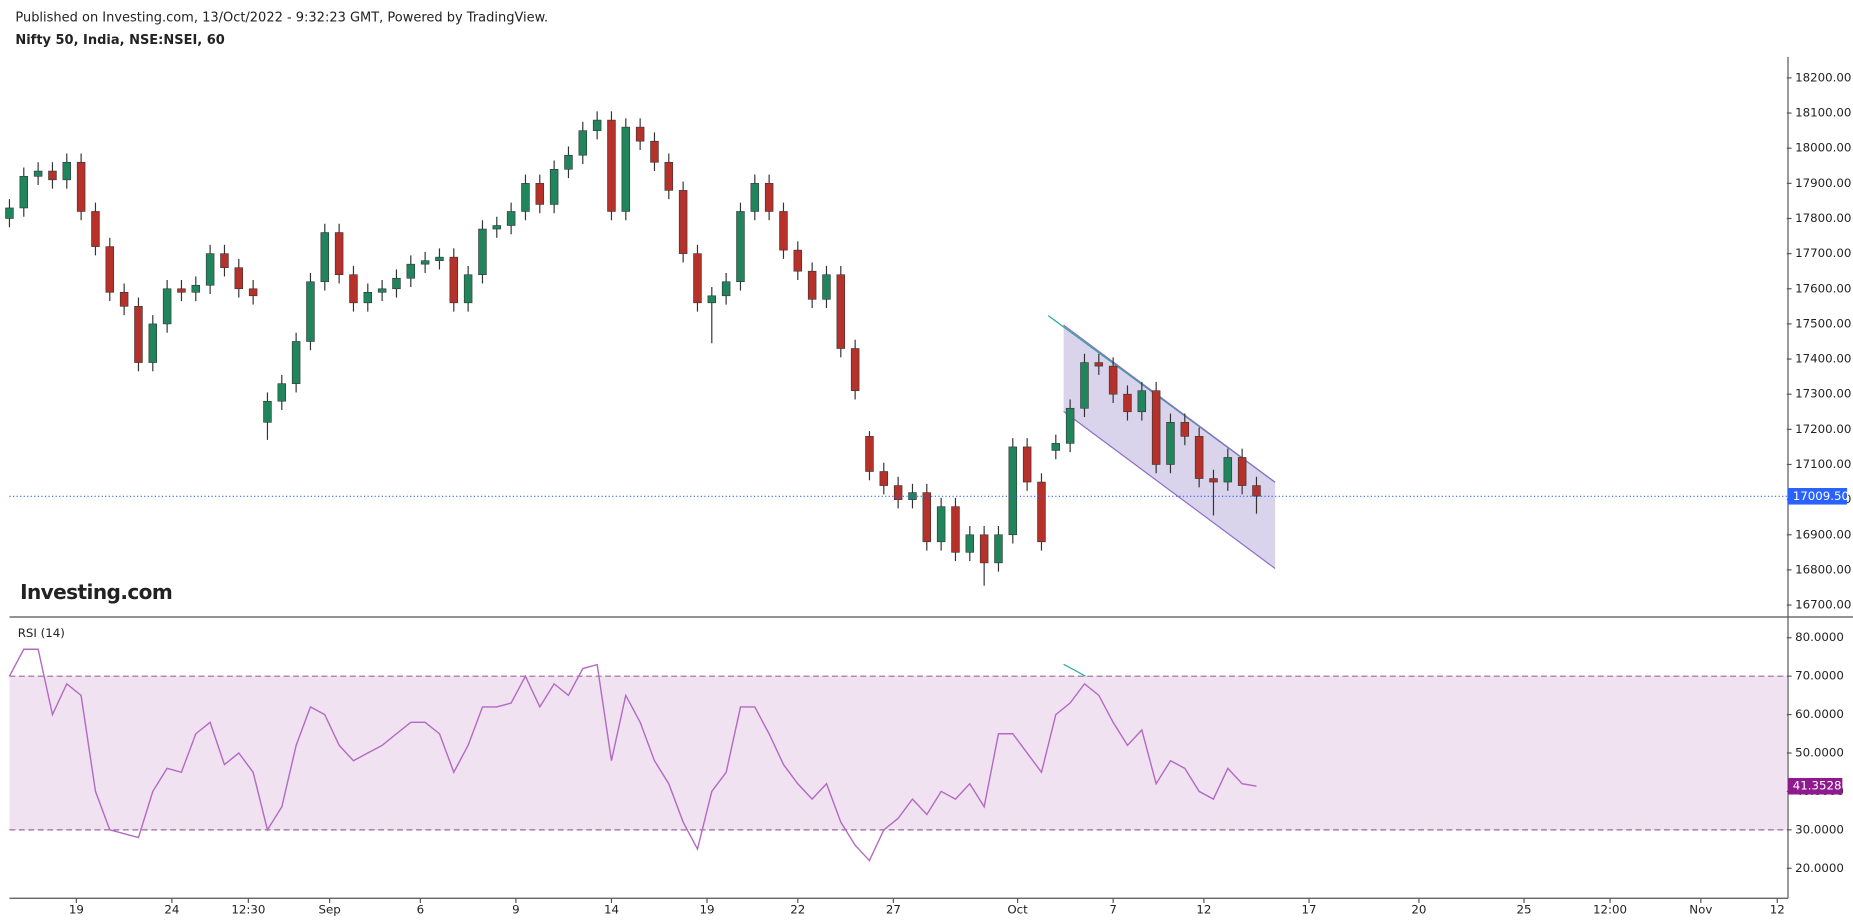 Image resolution: width=1853 pixels, height=922 pixels. Describe the element at coordinates (1823, 534) in the screenshot. I see `y-tick-label: 16900.00` at that location.